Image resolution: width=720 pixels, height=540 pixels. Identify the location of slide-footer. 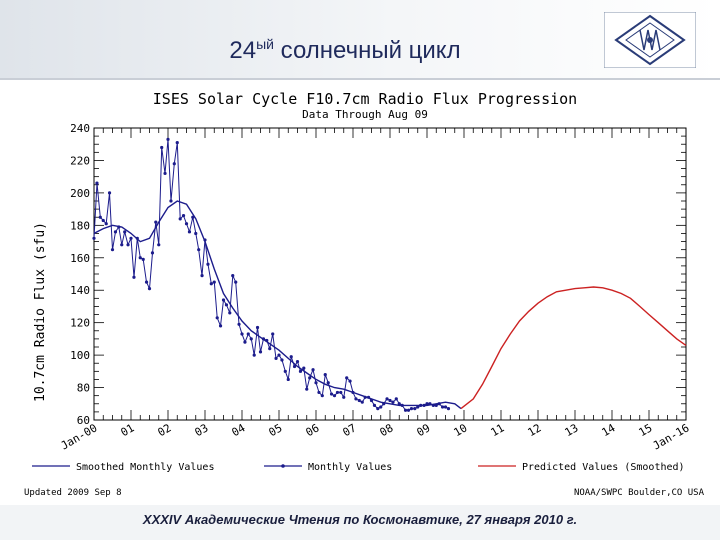
(360, 522).